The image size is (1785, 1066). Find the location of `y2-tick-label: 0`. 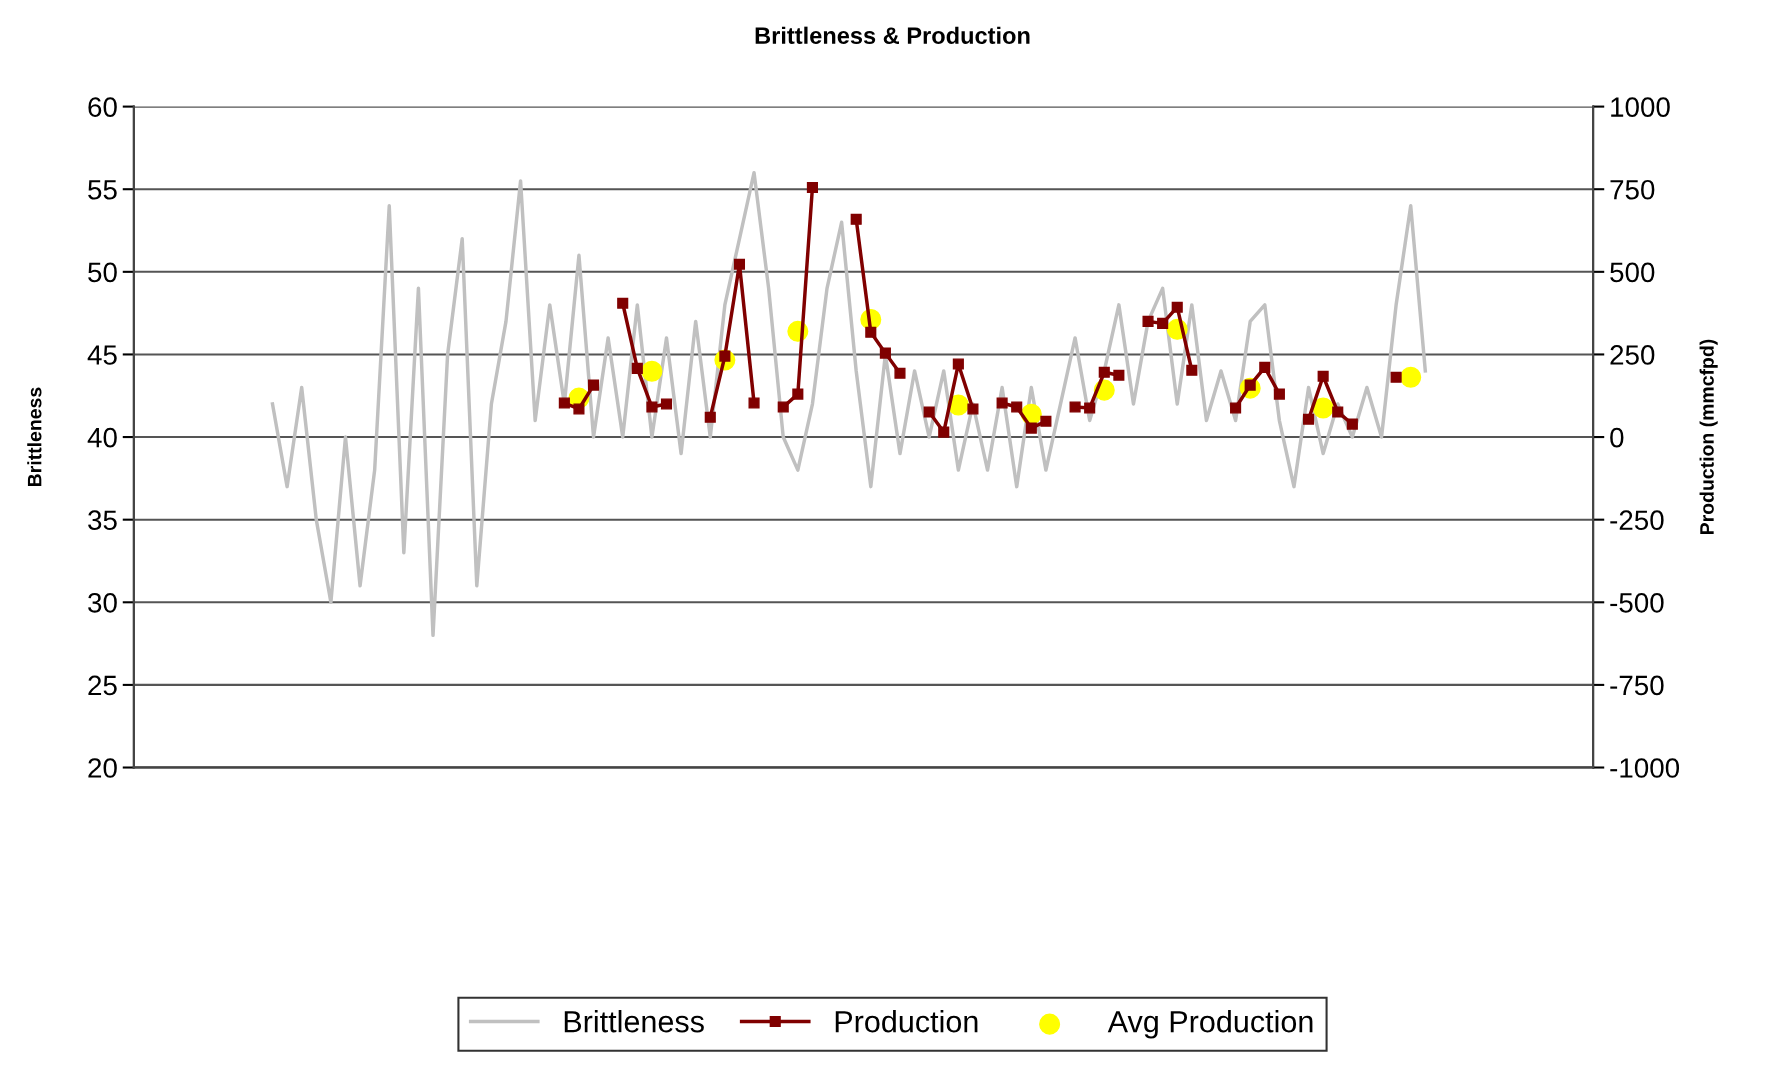

y2-tick-label: 0 is located at coordinates (1617, 437).